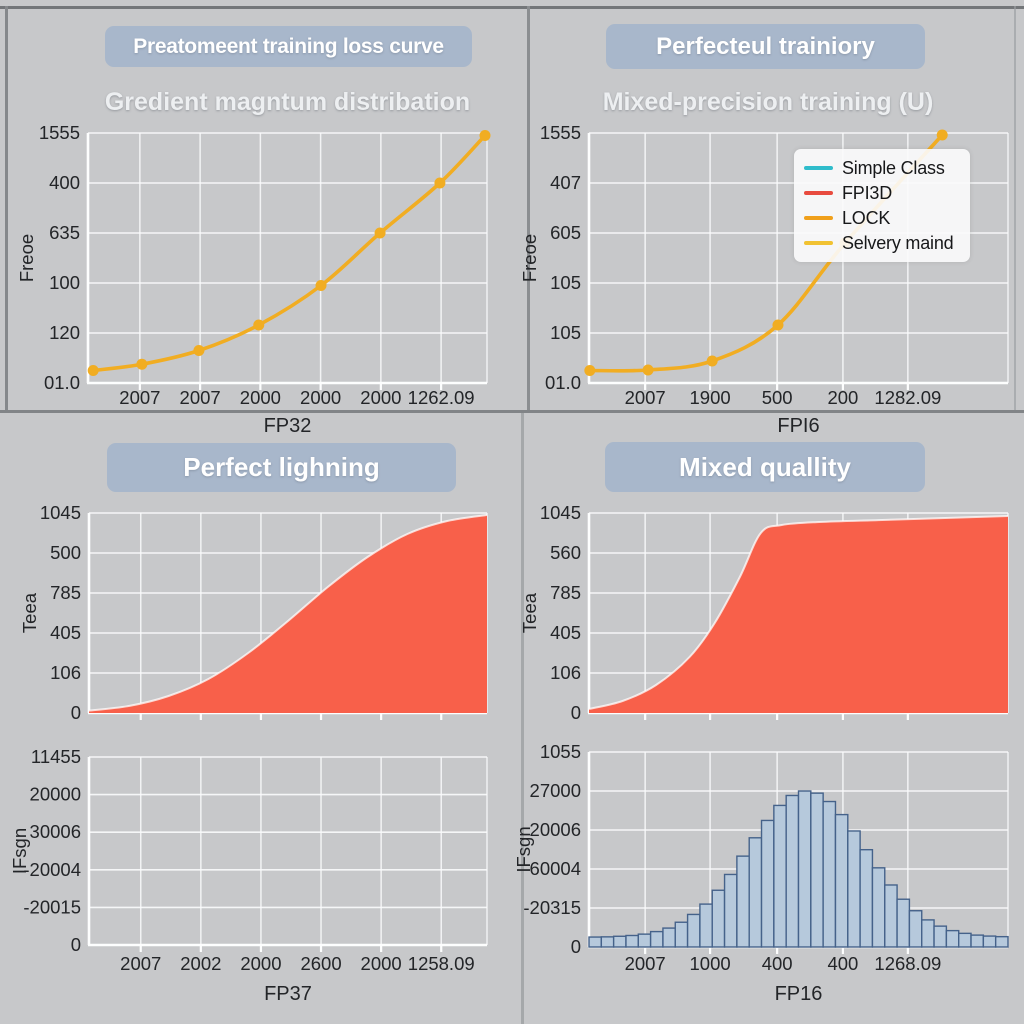  I want to click on svg-text: FP32, so click(288, 426).